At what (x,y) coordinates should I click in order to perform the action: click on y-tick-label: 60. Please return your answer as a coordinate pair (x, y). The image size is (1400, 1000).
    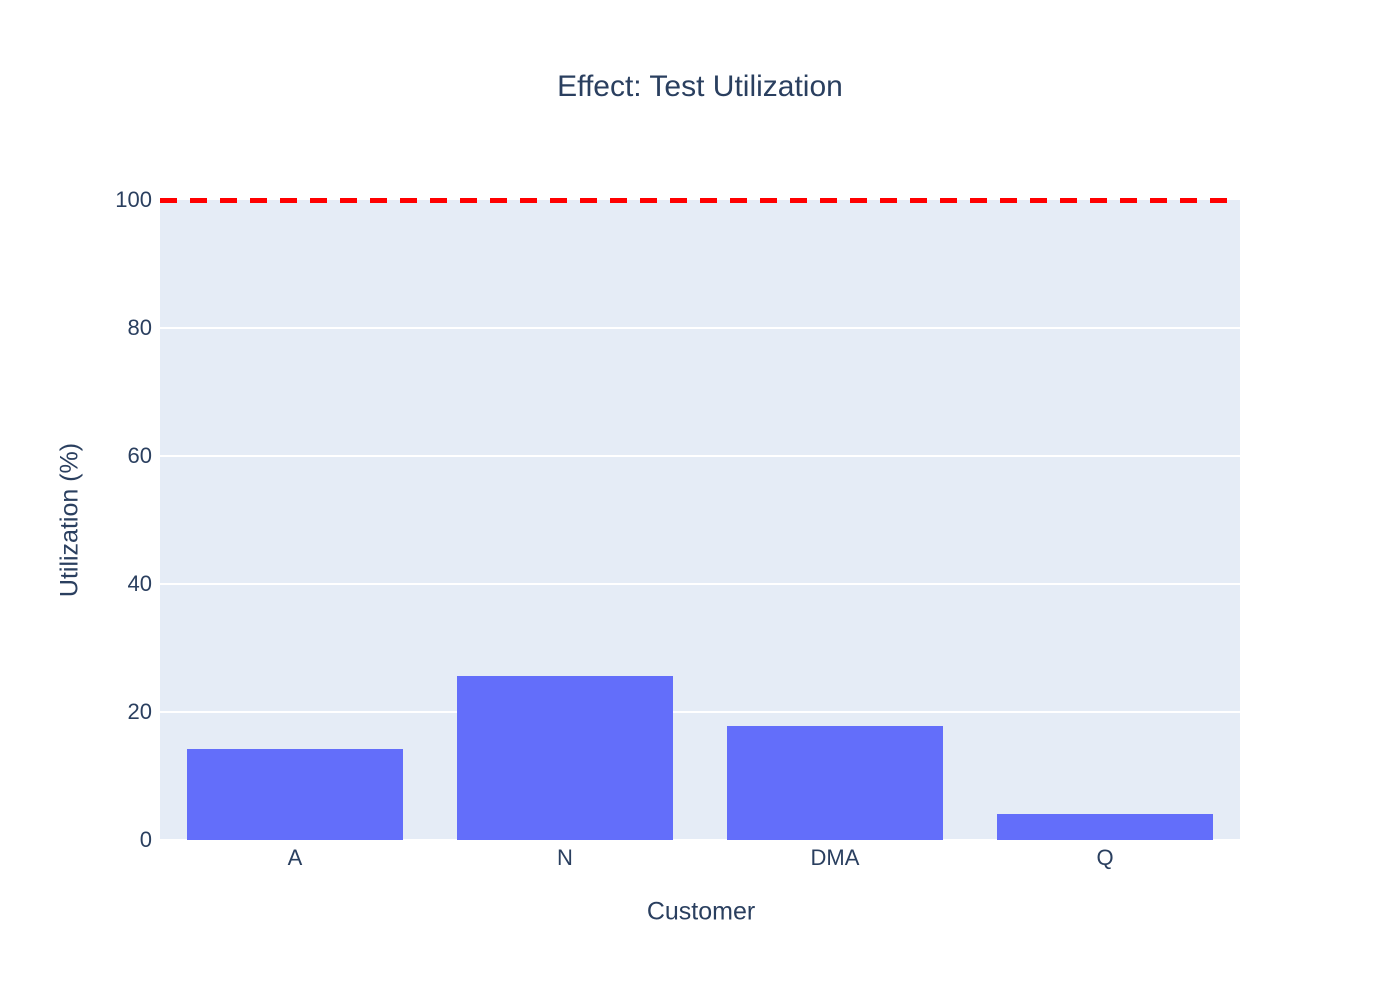
    Looking at the image, I should click on (139, 455).